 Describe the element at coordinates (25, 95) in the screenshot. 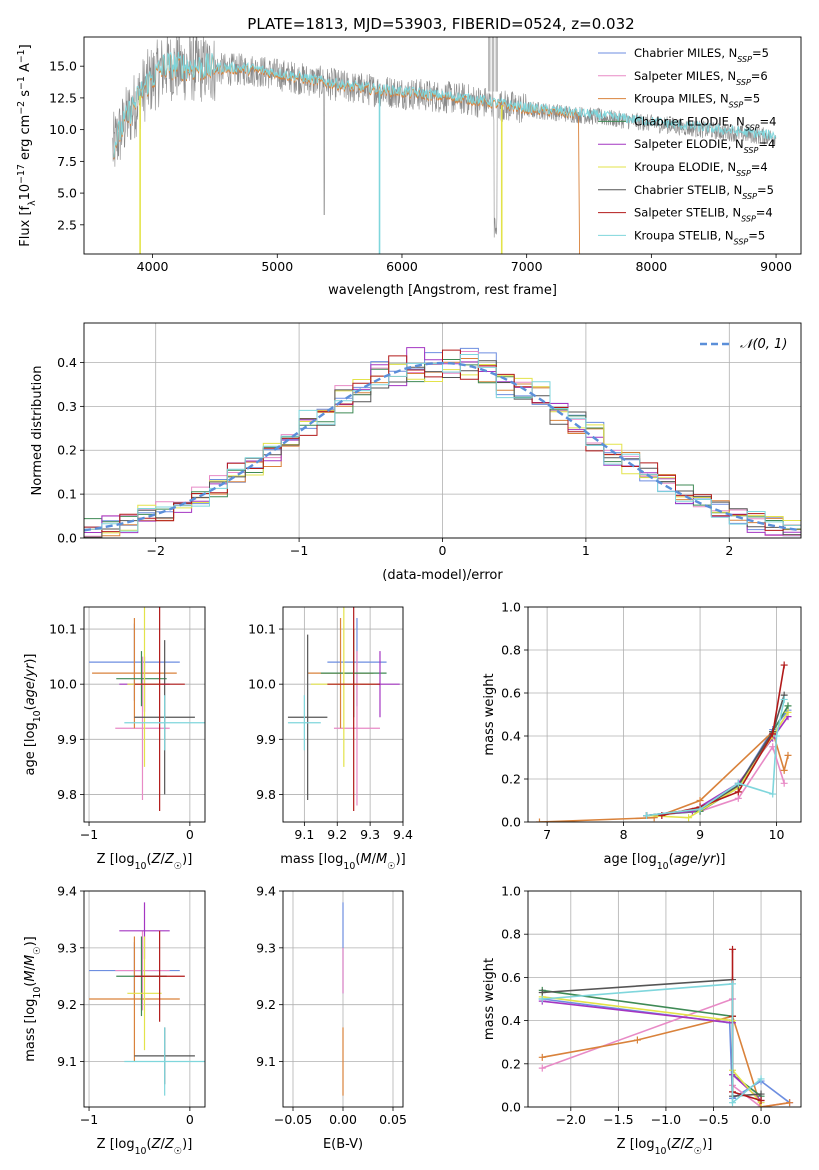

I see `label-part: s` at that location.